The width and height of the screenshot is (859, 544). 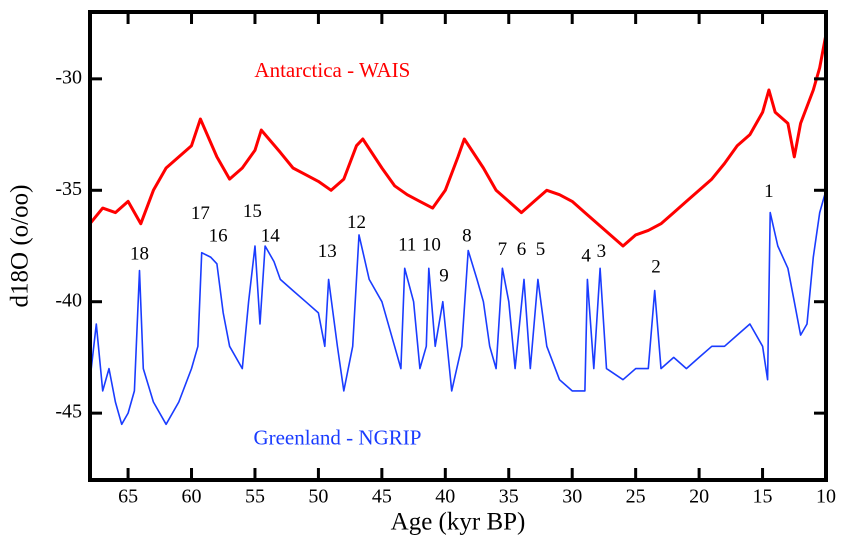 I want to click on annotation: 12, so click(x=356, y=222).